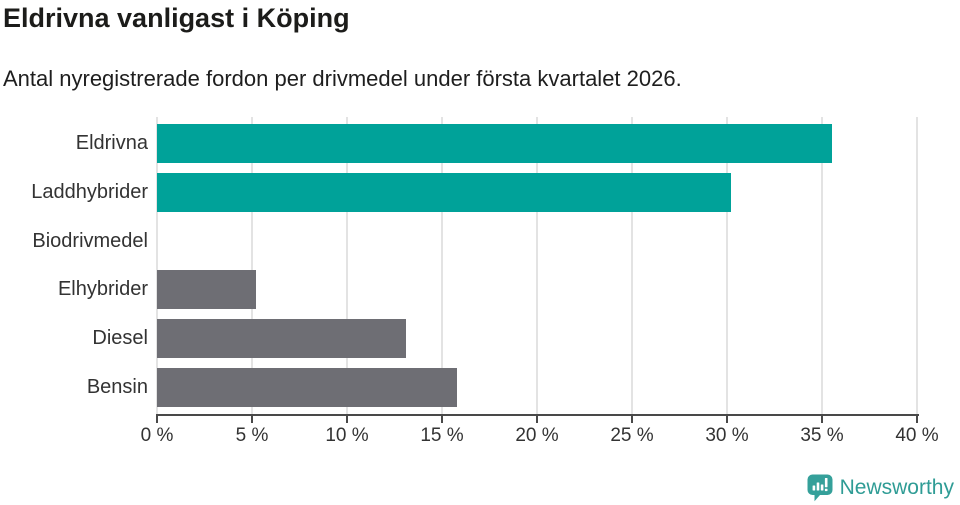 The width and height of the screenshot is (960, 505). I want to click on newsworthy-logo-icon, so click(820, 488).